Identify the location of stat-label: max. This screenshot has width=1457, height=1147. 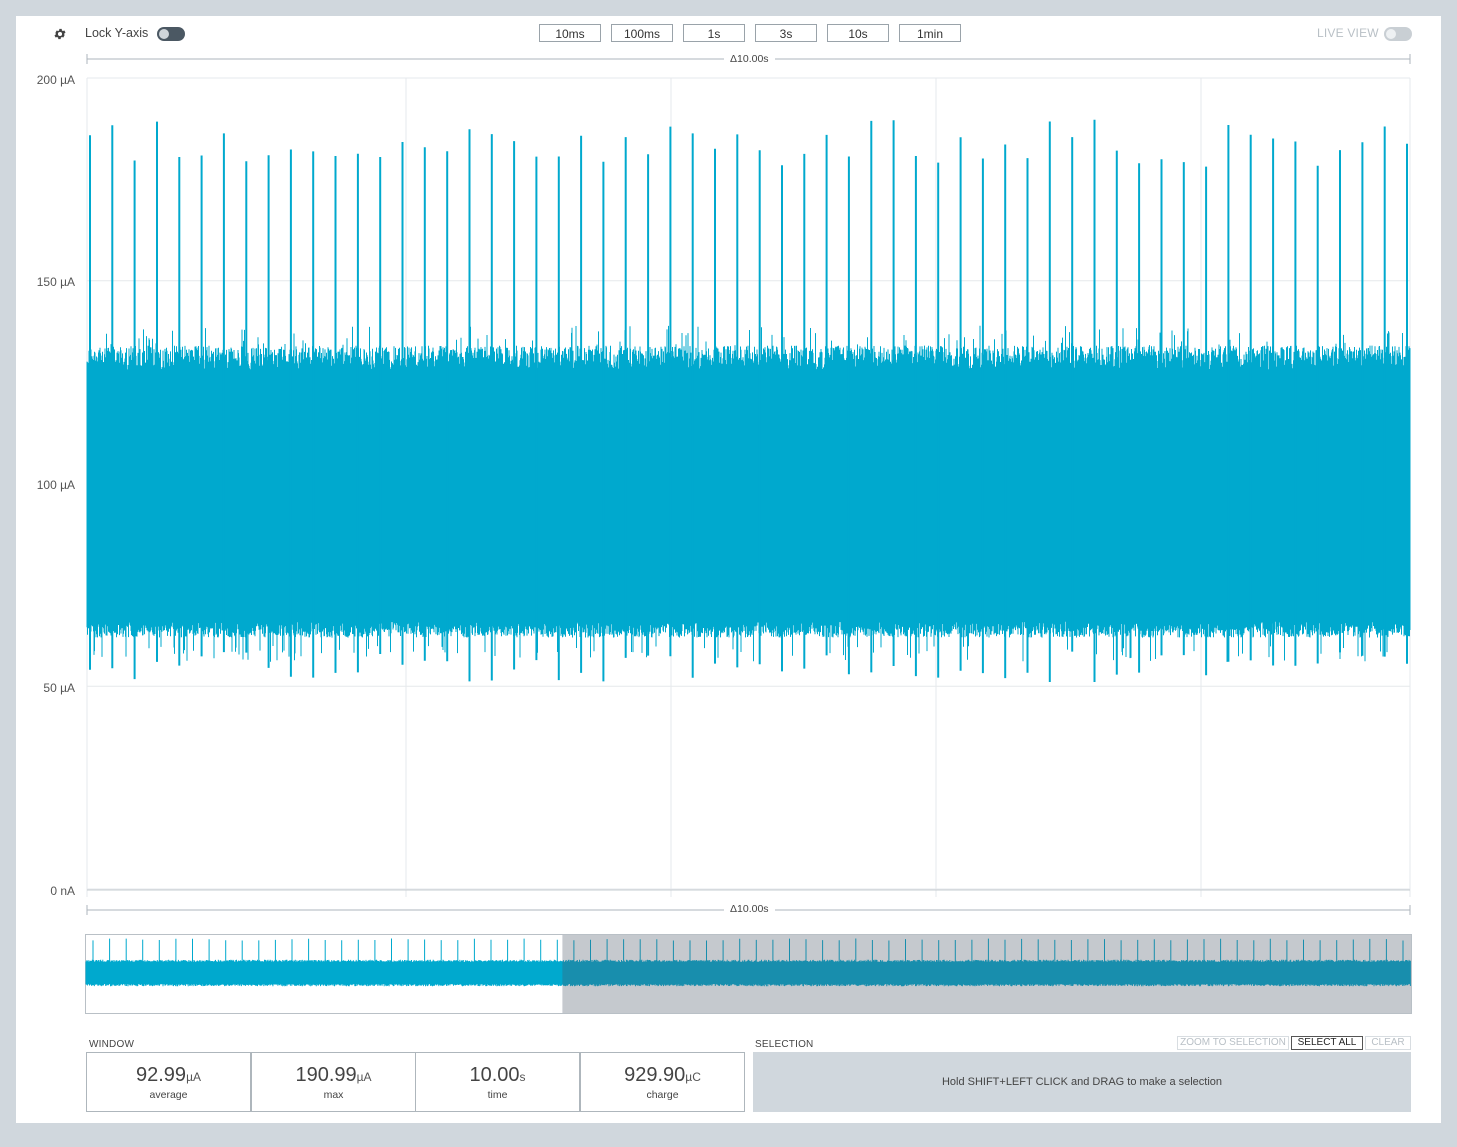
(333, 1095).